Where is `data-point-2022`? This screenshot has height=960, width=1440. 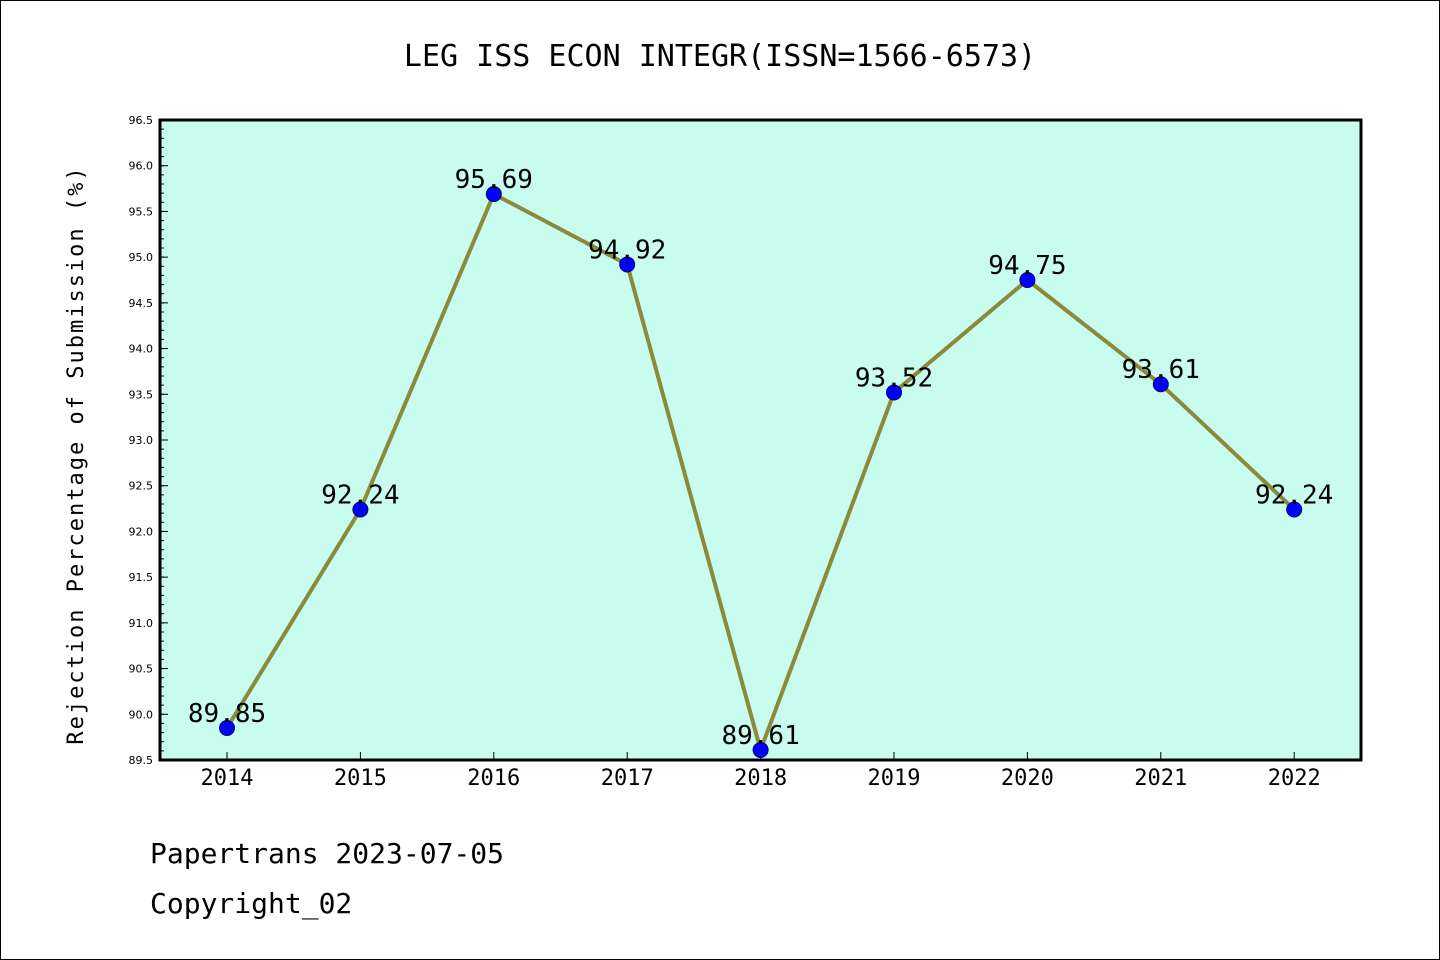
data-point-2022 is located at coordinates (1294, 509).